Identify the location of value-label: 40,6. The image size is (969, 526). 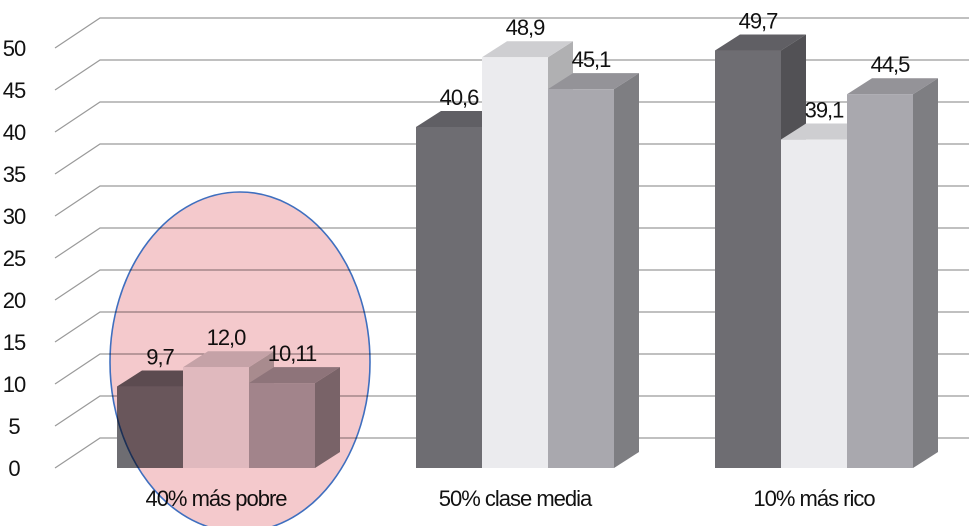
(460, 97).